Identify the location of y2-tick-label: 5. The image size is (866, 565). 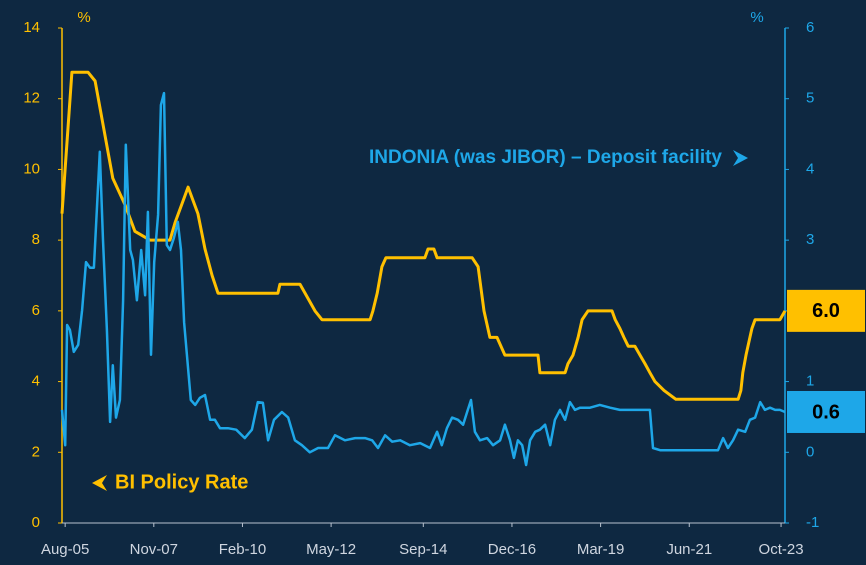
(810, 98).